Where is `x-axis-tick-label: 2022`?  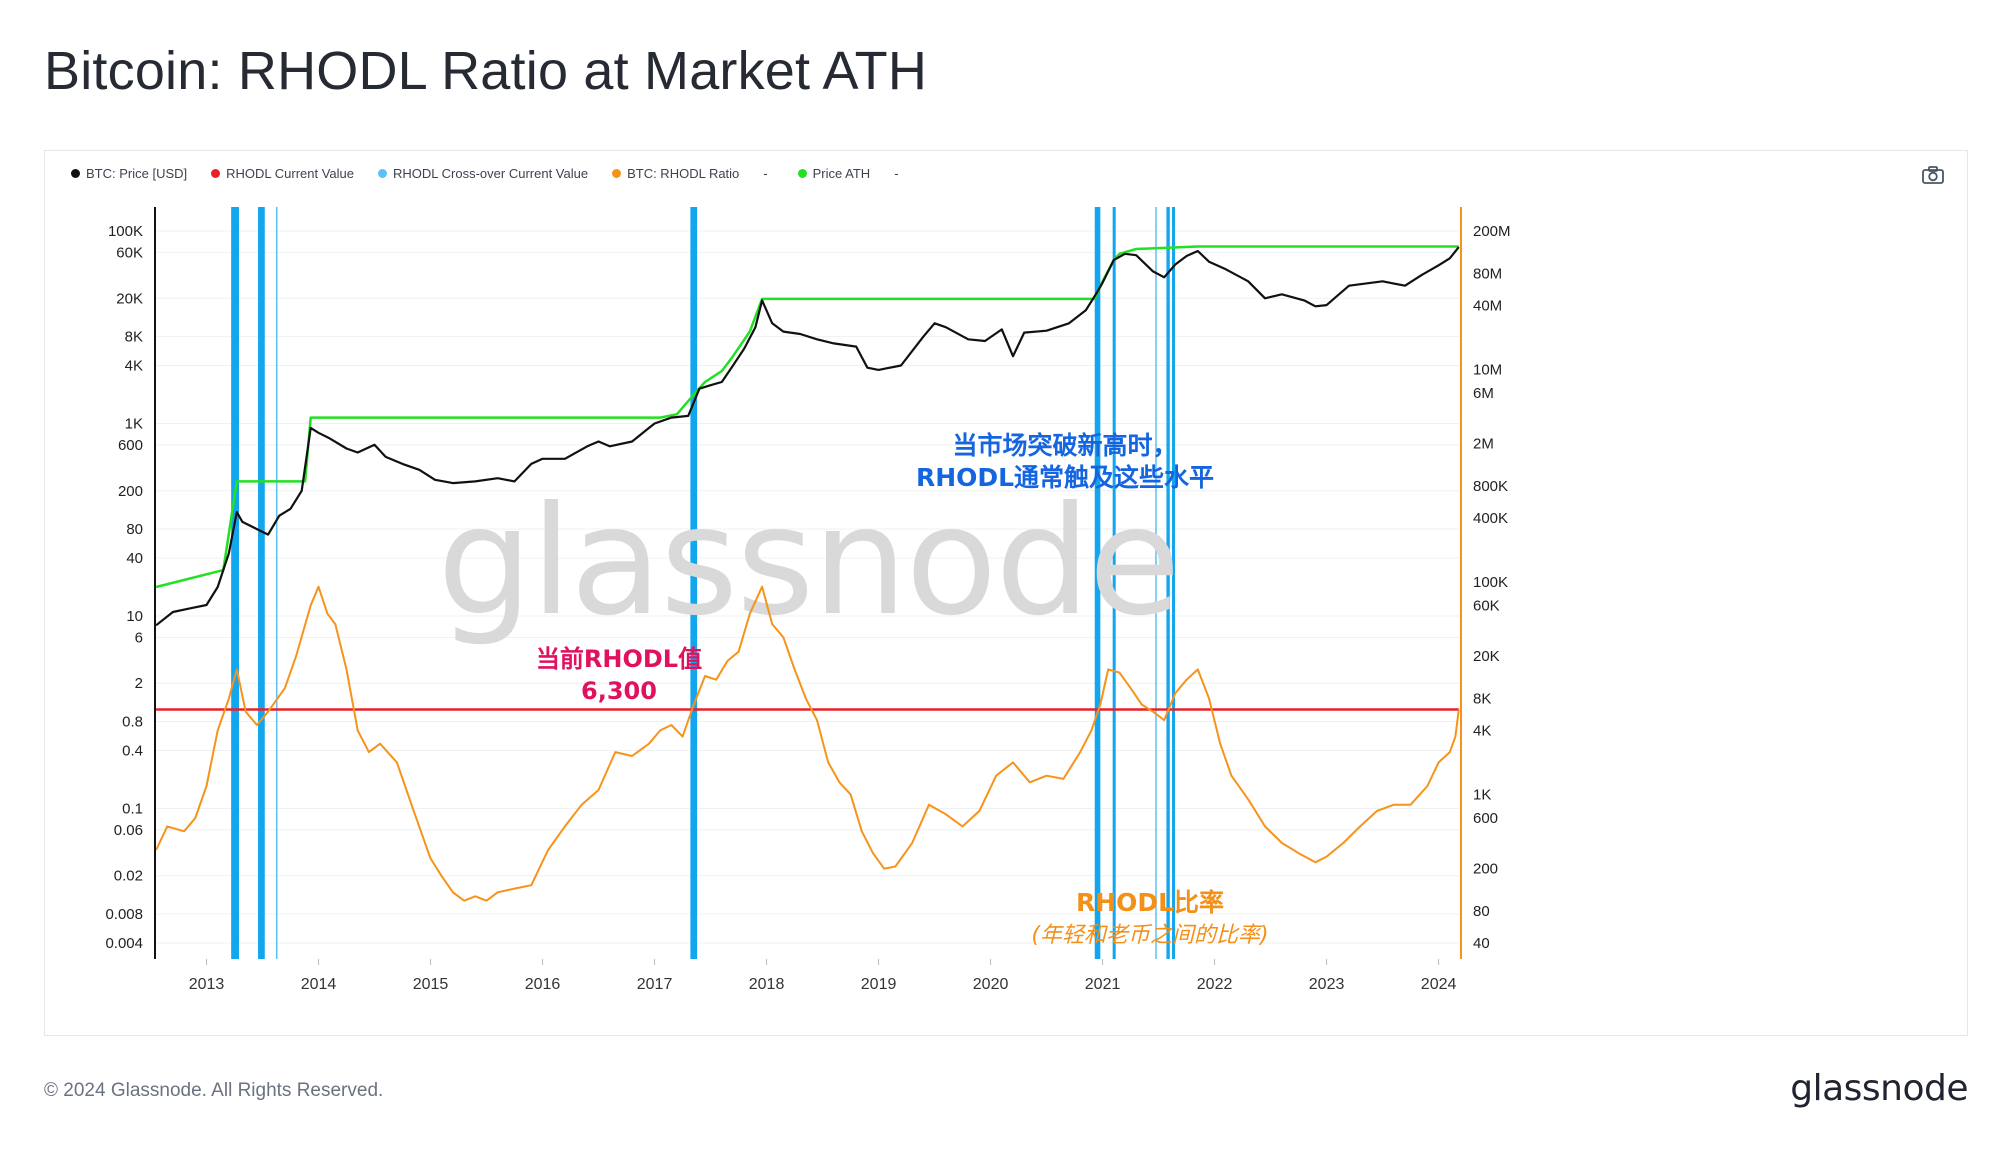 x-axis-tick-label: 2022 is located at coordinates (1215, 984).